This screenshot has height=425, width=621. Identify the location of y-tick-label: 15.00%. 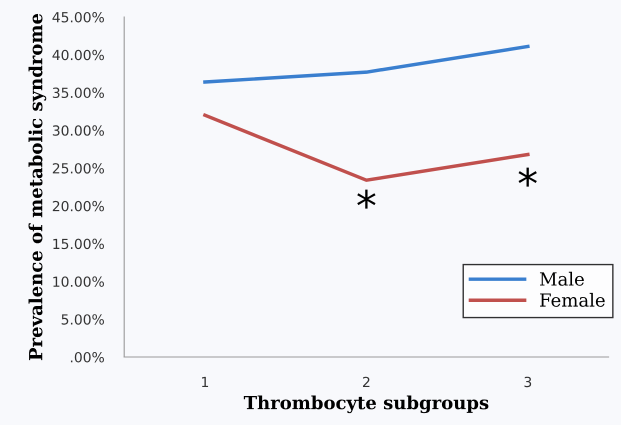
(78, 244).